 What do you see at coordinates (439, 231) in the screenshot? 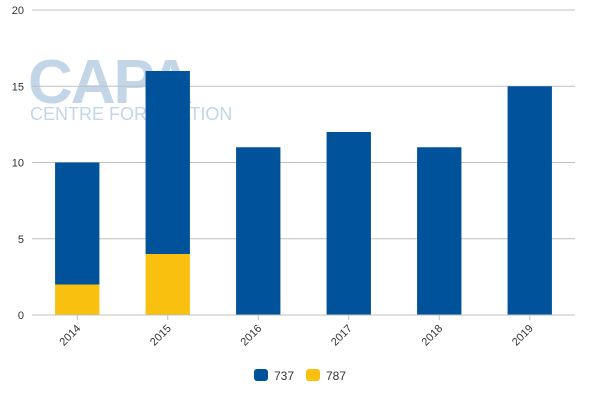
I see `bar-737-2018` at bounding box center [439, 231].